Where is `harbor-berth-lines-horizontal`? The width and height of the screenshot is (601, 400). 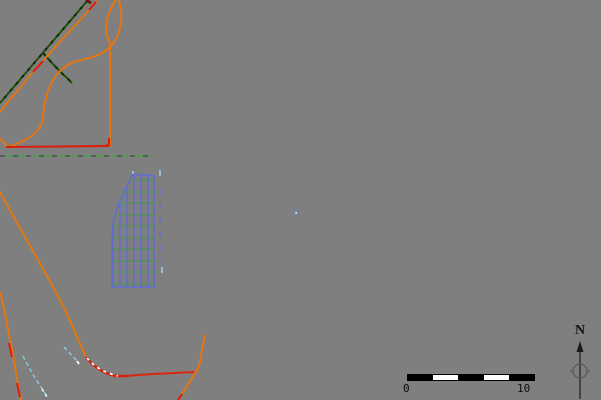 harbor-berth-lines-horizontal is located at coordinates (133, 232).